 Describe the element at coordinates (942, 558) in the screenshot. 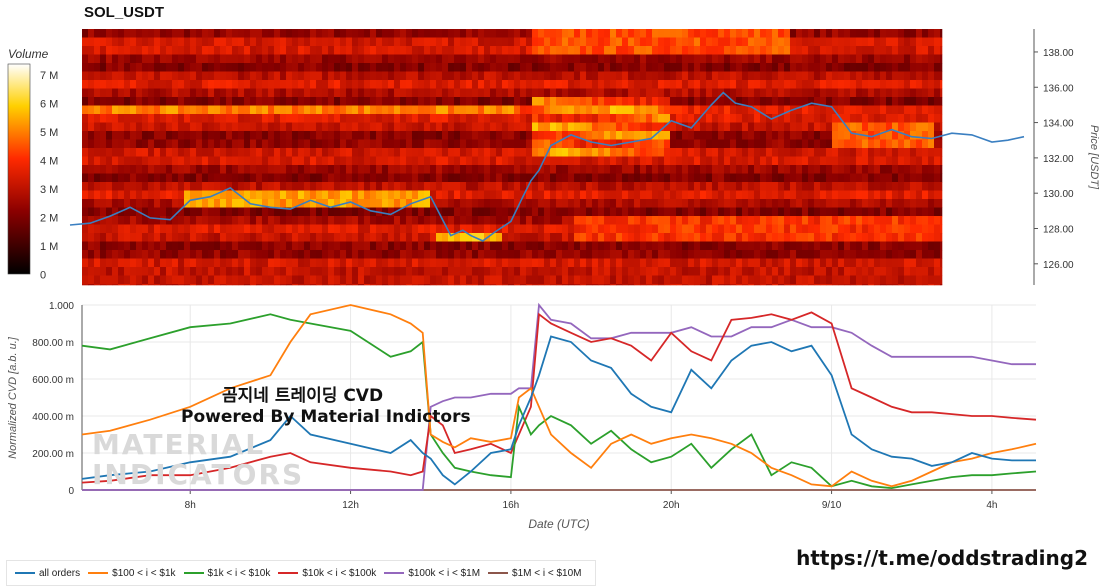

I see `telegram-link: https://t.me/oddstrading2` at that location.